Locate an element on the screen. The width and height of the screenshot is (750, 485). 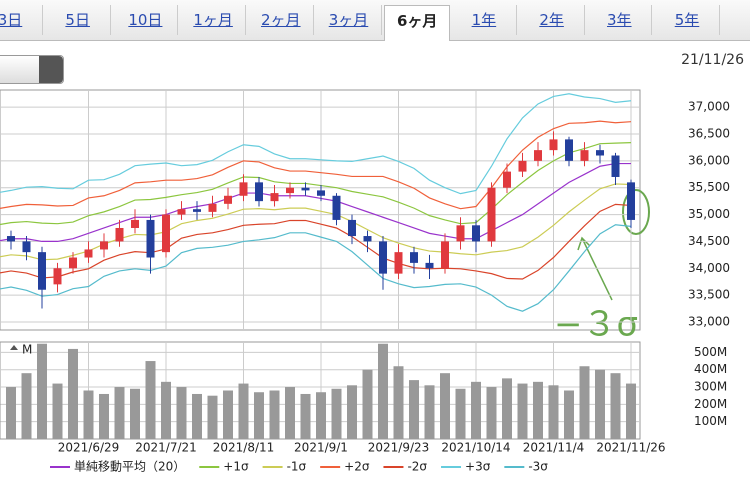
tab: 1年 is located at coordinates (484, 20).